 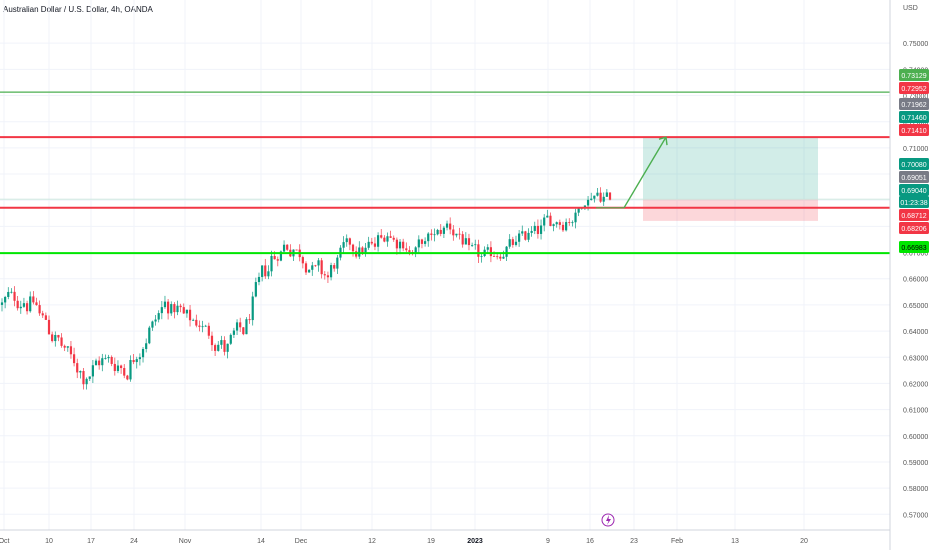 What do you see at coordinates (730, 168) in the screenshot?
I see `profit-zone` at bounding box center [730, 168].